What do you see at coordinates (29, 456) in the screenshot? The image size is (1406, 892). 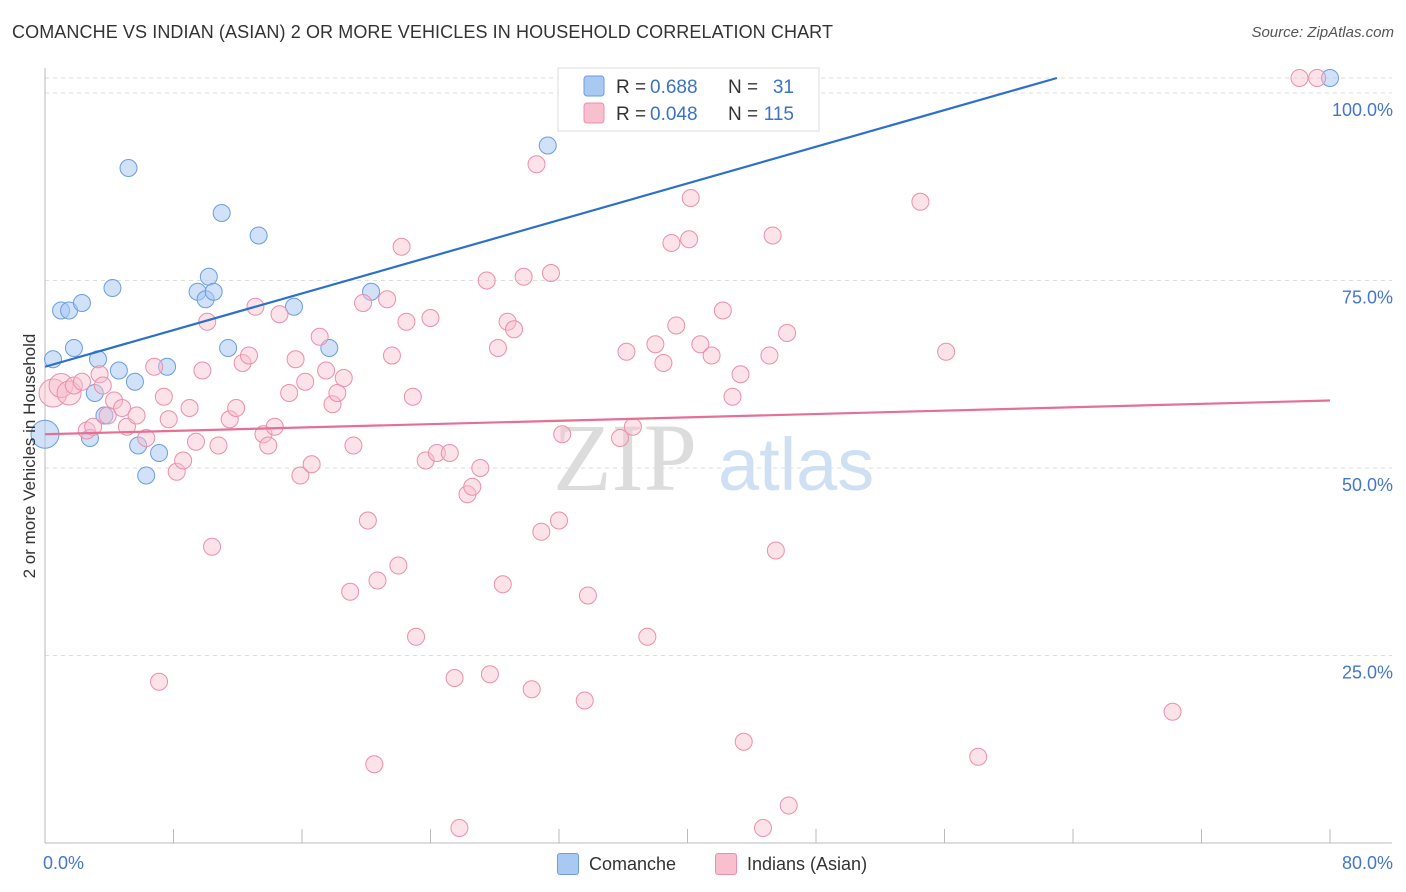 I see `y-axis-title: 2 or more Vehicles in Household` at bounding box center [29, 456].